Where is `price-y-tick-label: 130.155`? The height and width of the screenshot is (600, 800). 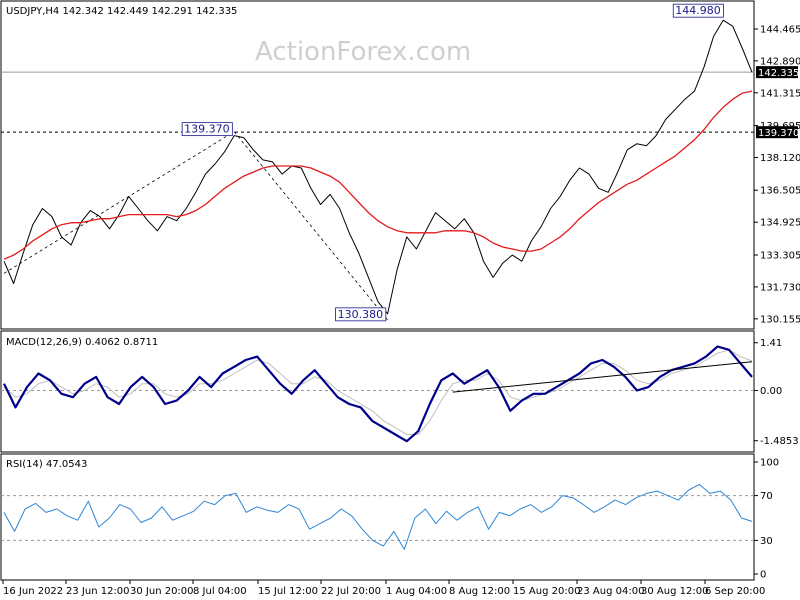
price-y-tick-label: 130.155 is located at coordinates (780, 319).